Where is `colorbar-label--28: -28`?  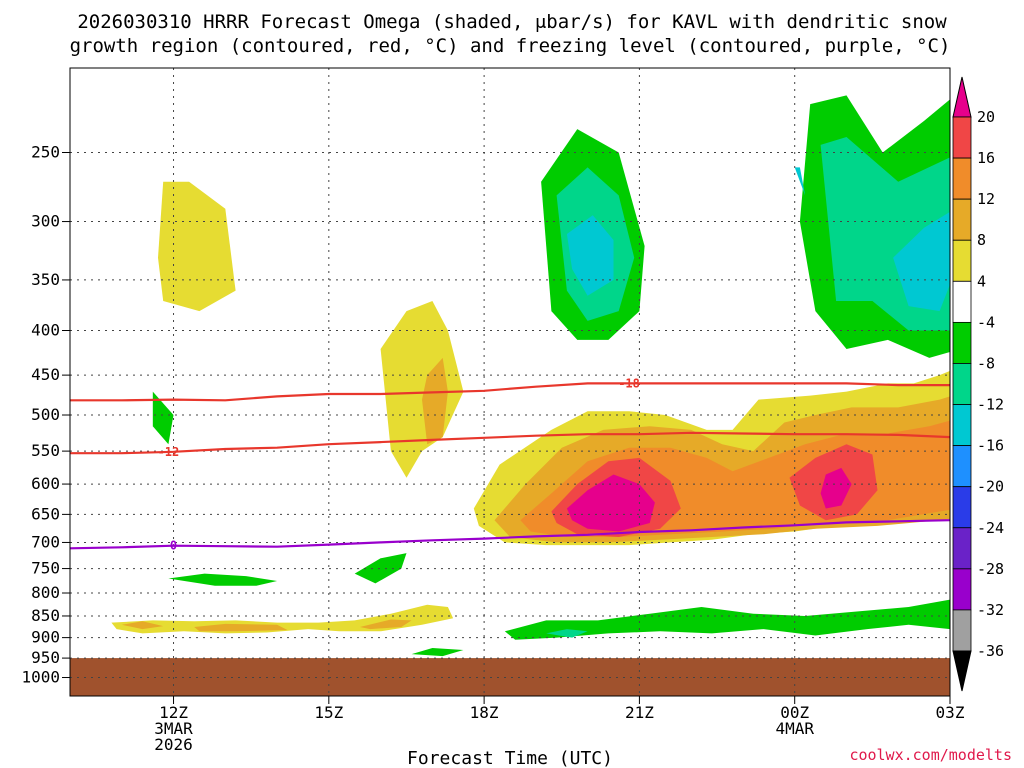
colorbar-label--28: -28 is located at coordinates (990, 569).